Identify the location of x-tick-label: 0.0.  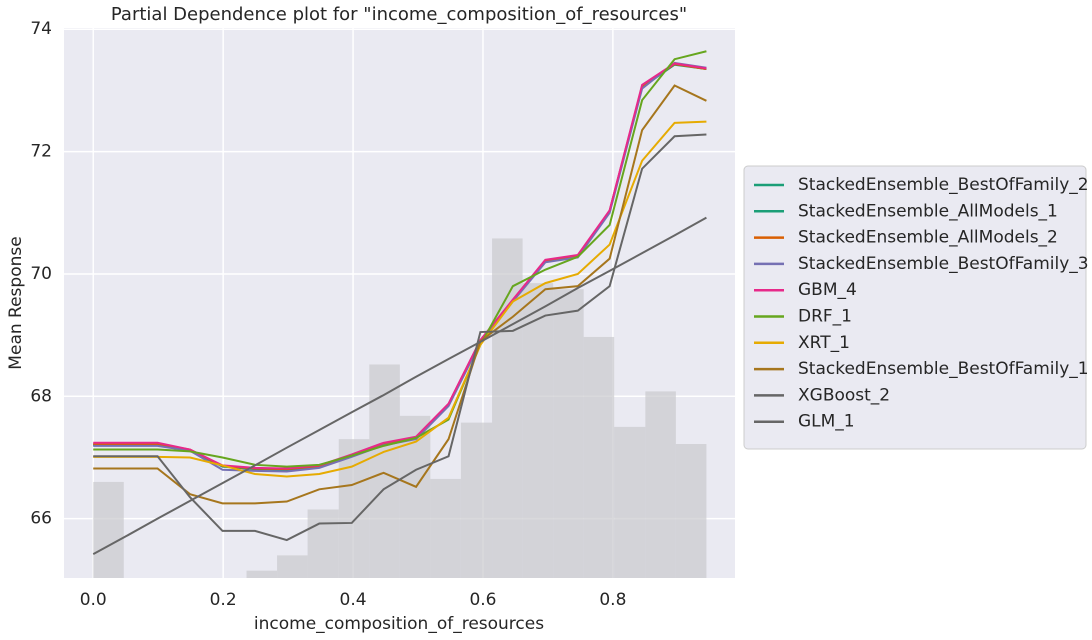
(93, 600).